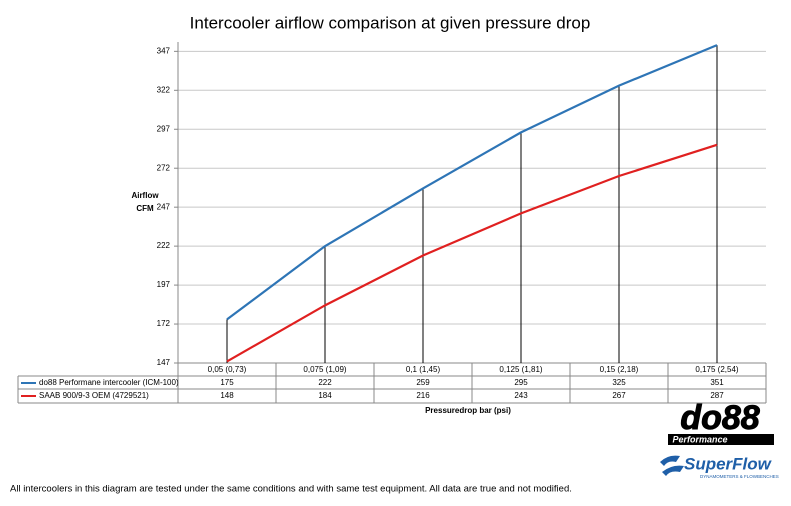 The image size is (791, 506). I want to click on y-tick-label: 272, so click(164, 167).